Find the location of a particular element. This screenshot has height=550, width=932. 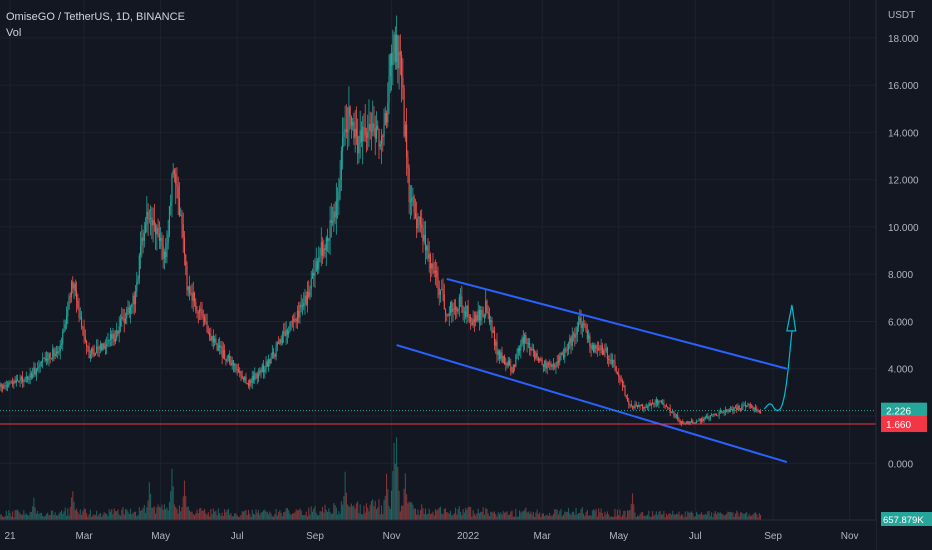

x-tick-label: Sep is located at coordinates (315, 536).